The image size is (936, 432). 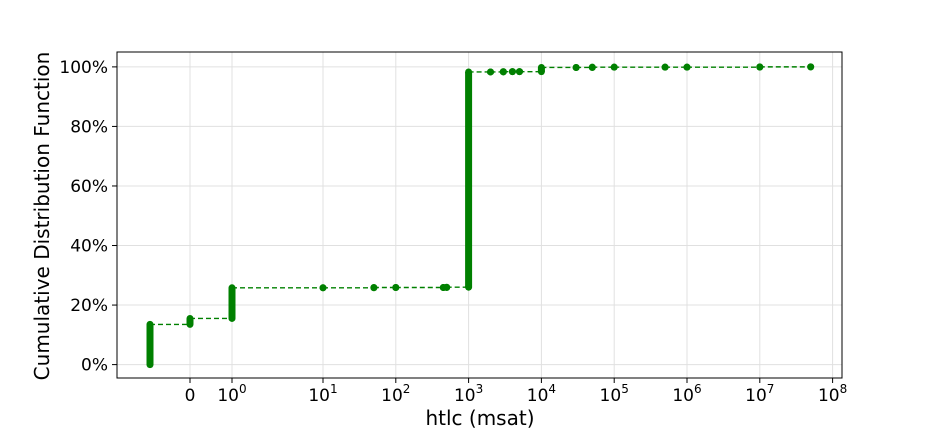 I want to click on x-tick-label: 10⁰, so click(x=231, y=394).